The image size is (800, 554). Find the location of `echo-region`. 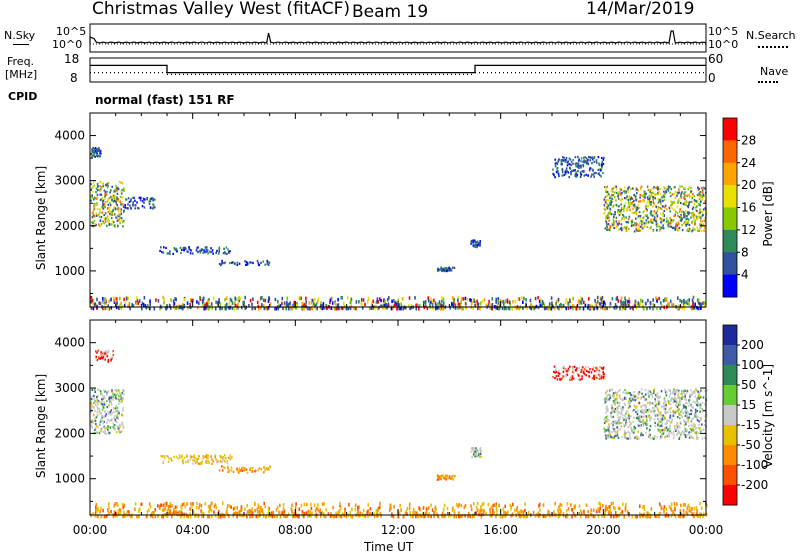

echo-region is located at coordinates (196, 459).